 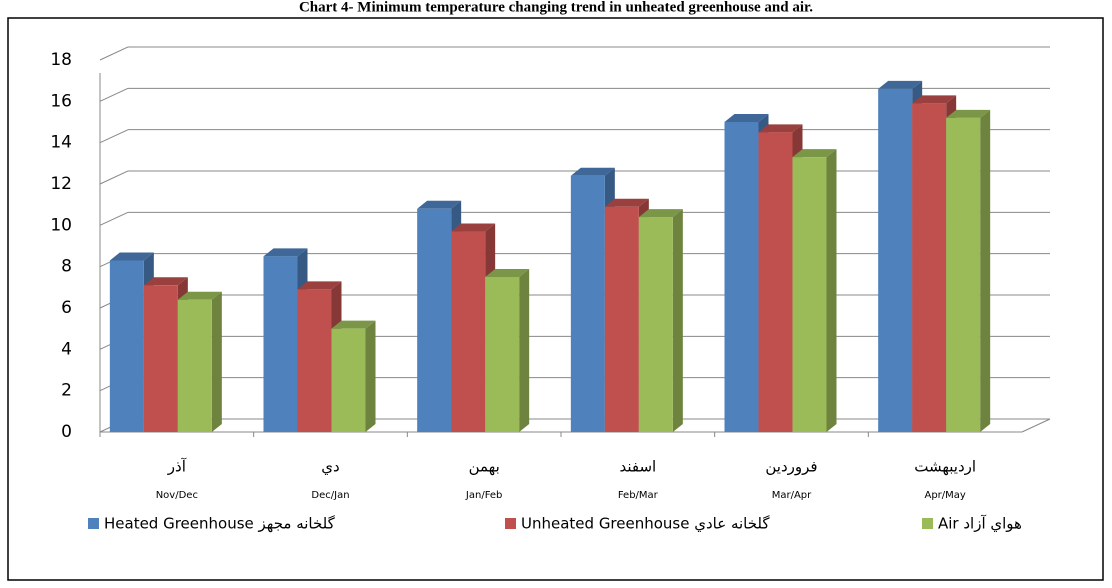 What do you see at coordinates (791, 467) in the screenshot?
I see `x-tick-label: فروردين` at bounding box center [791, 467].